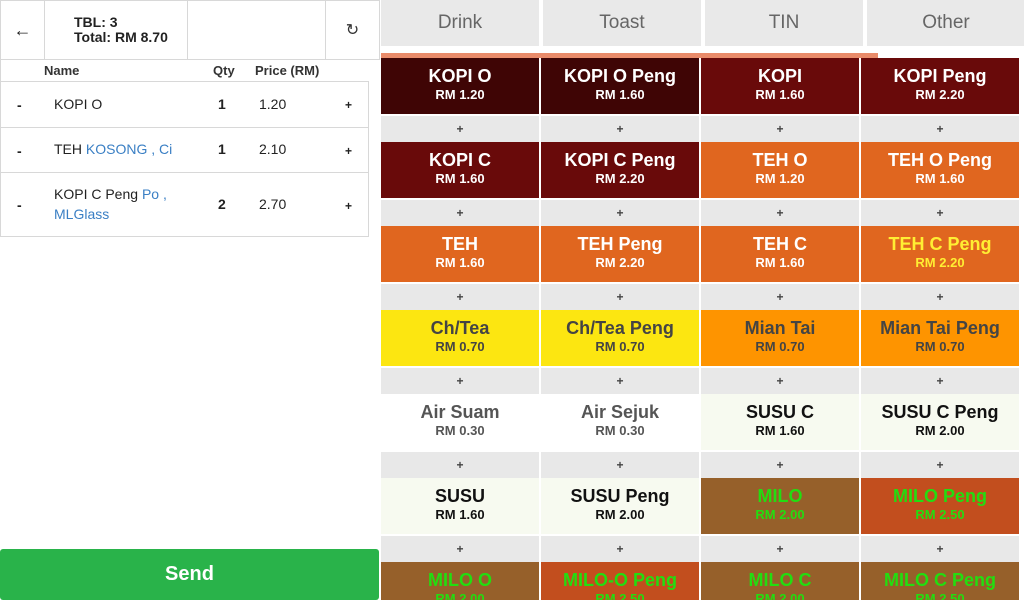  What do you see at coordinates (945, 23) in the screenshot?
I see `tab-other: Other` at bounding box center [945, 23].